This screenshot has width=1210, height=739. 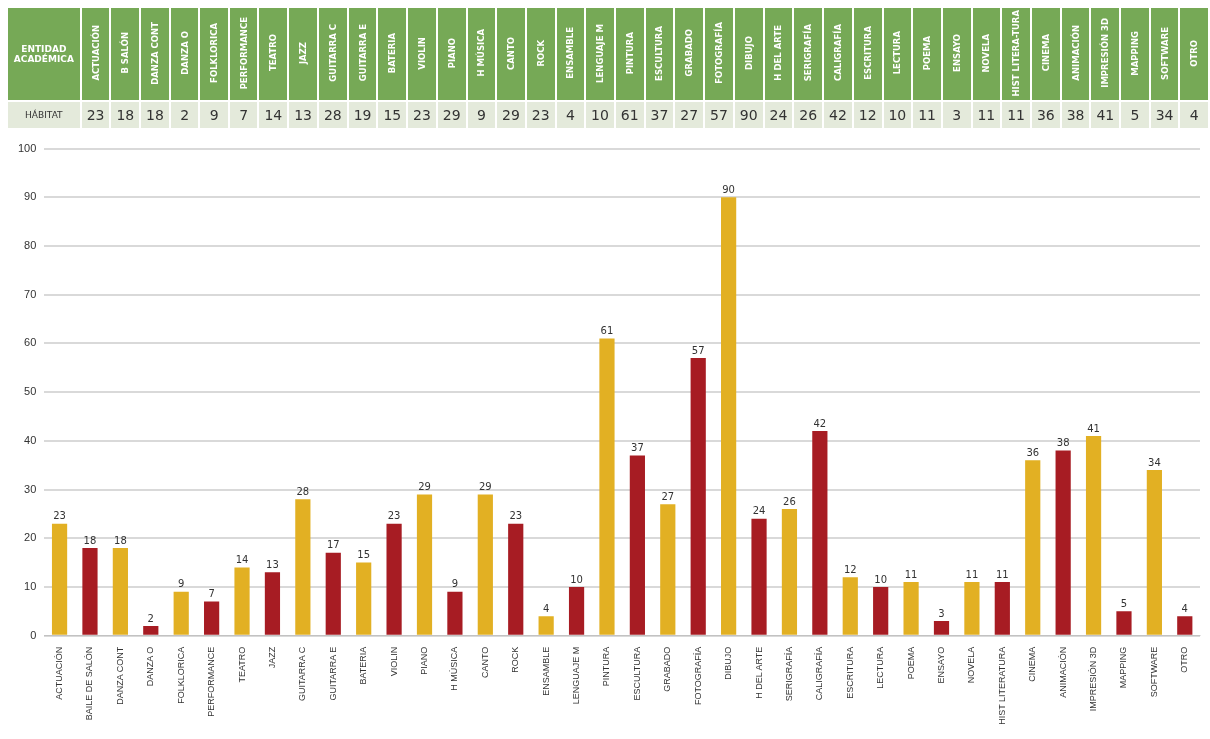 I want to click on y-tick-label: 70, so click(x=30, y=293).